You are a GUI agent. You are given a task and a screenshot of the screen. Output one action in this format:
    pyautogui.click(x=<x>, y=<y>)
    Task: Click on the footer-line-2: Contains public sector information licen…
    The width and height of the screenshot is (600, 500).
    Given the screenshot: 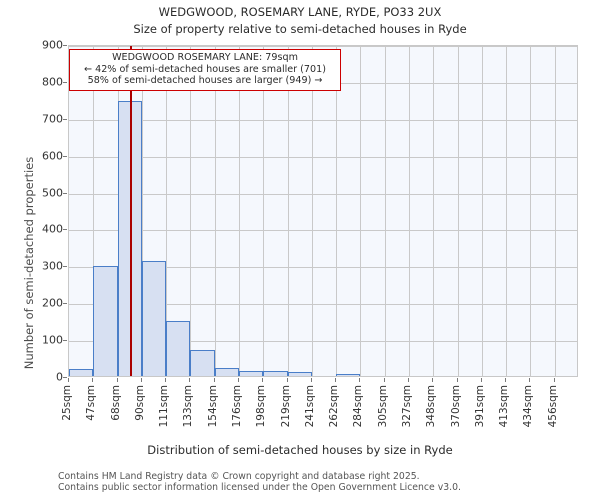 What is the action you would take?
    pyautogui.click(x=259, y=487)
    